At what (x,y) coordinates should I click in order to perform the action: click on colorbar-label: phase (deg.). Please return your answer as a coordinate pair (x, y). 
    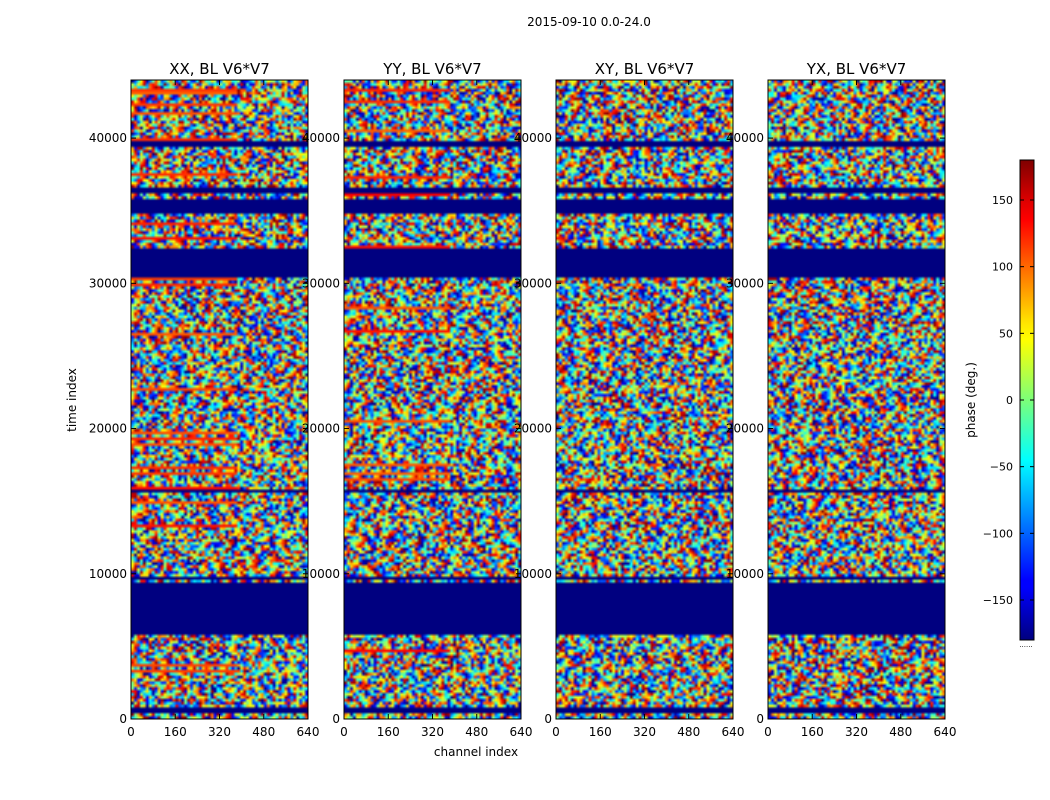
    Looking at the image, I should click on (971, 400).